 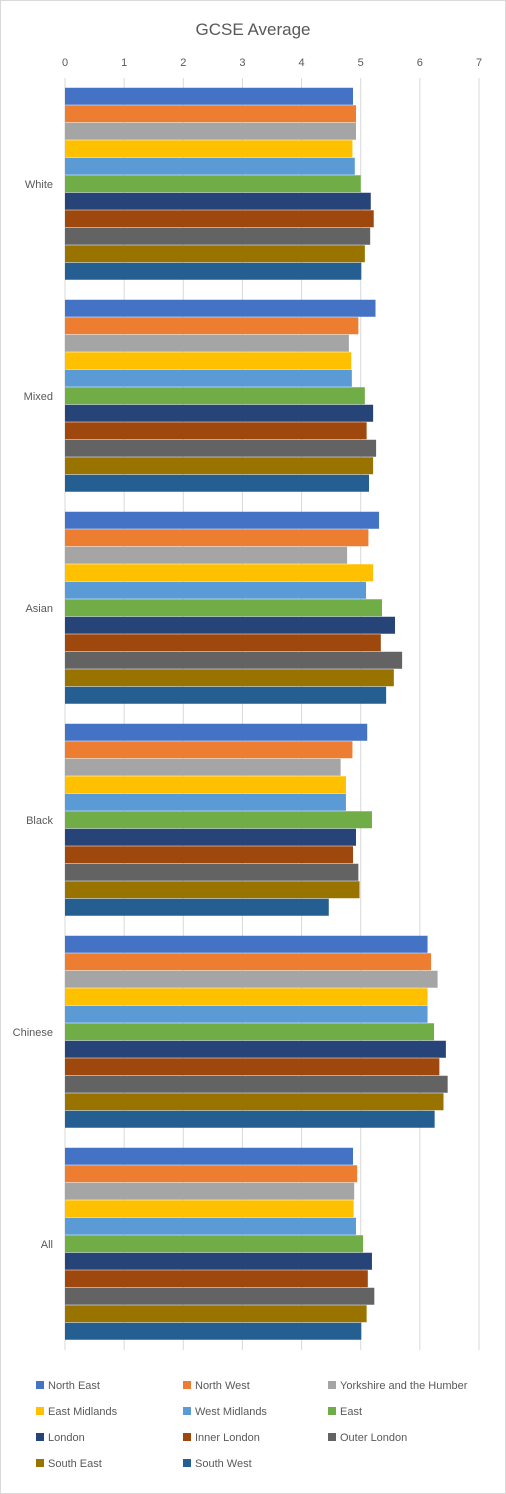 I want to click on legend-item: Inner London, so click(x=221, y=1438).